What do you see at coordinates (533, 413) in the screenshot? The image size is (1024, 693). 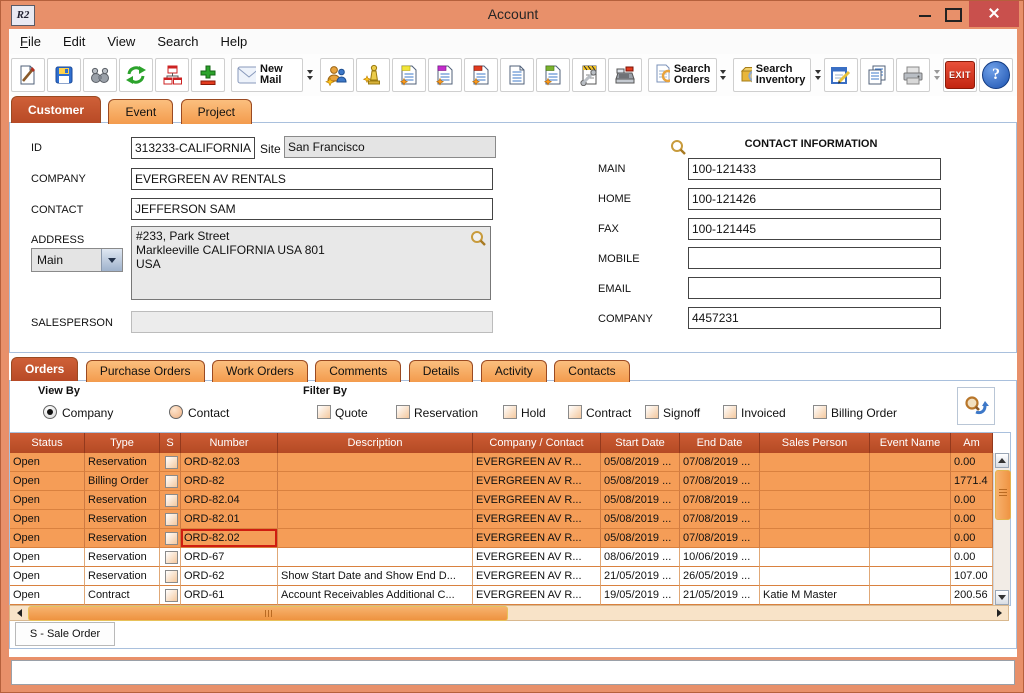 I see `checkbox-hold-label: Hold` at bounding box center [533, 413].